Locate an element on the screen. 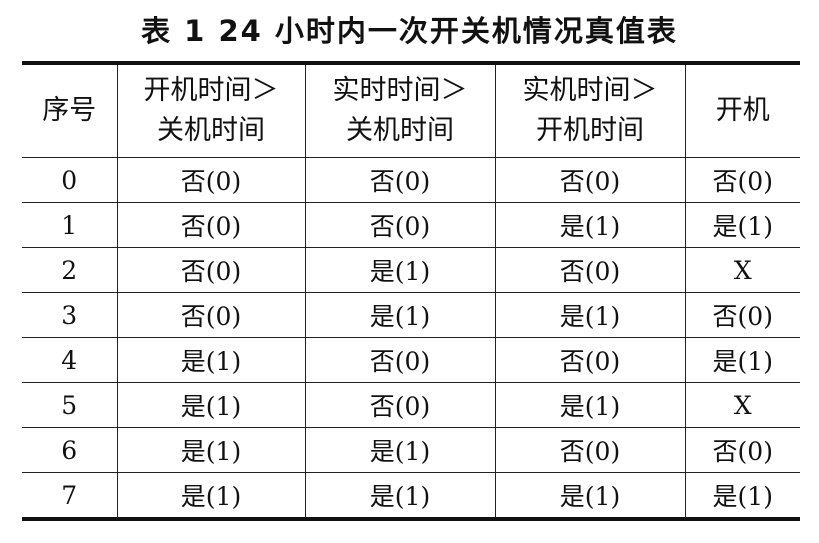 This screenshot has height=543, width=819. table-row: 5 是(1) 否(0) 是(1) X is located at coordinates (411, 405).